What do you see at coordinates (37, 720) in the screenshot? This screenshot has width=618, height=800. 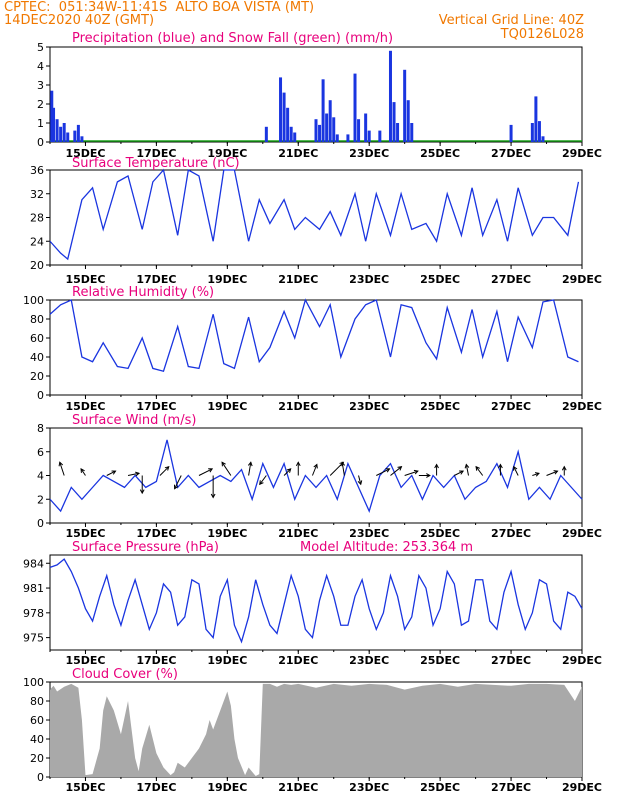 I see `y-tick-label: 60` at bounding box center [37, 720].